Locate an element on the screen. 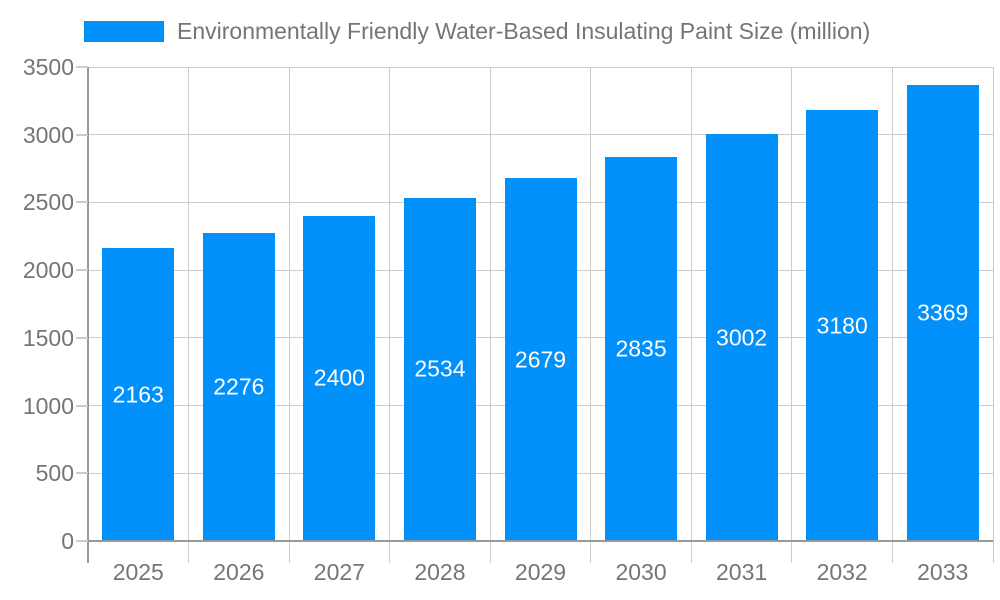 Image resolution: width=1000 pixels, height=600 pixels. bar-value-label: 2534 is located at coordinates (440, 368).